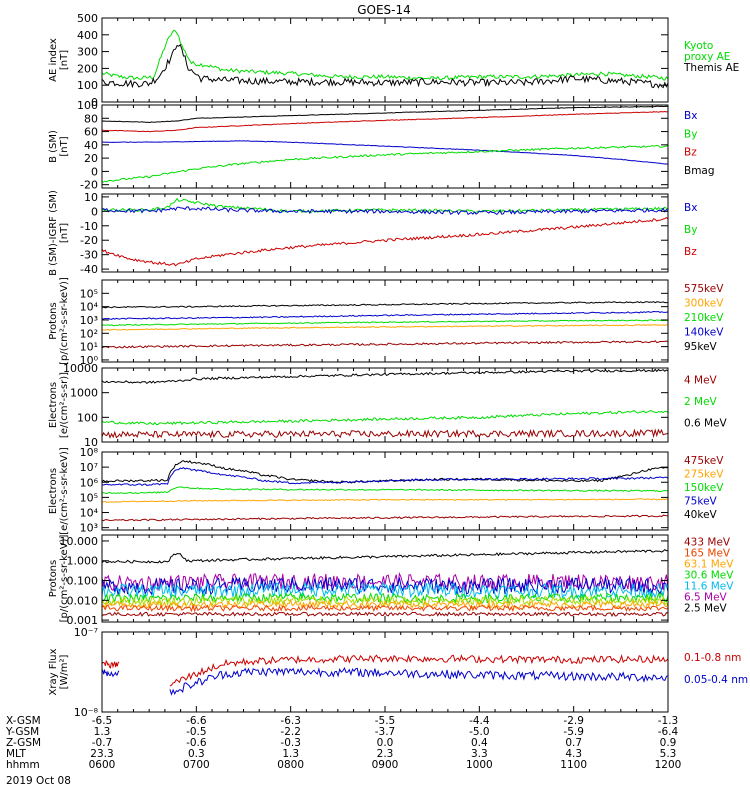 This screenshot has width=750, height=800. I want to click on ephemeris-value: 0.3, so click(196, 754).